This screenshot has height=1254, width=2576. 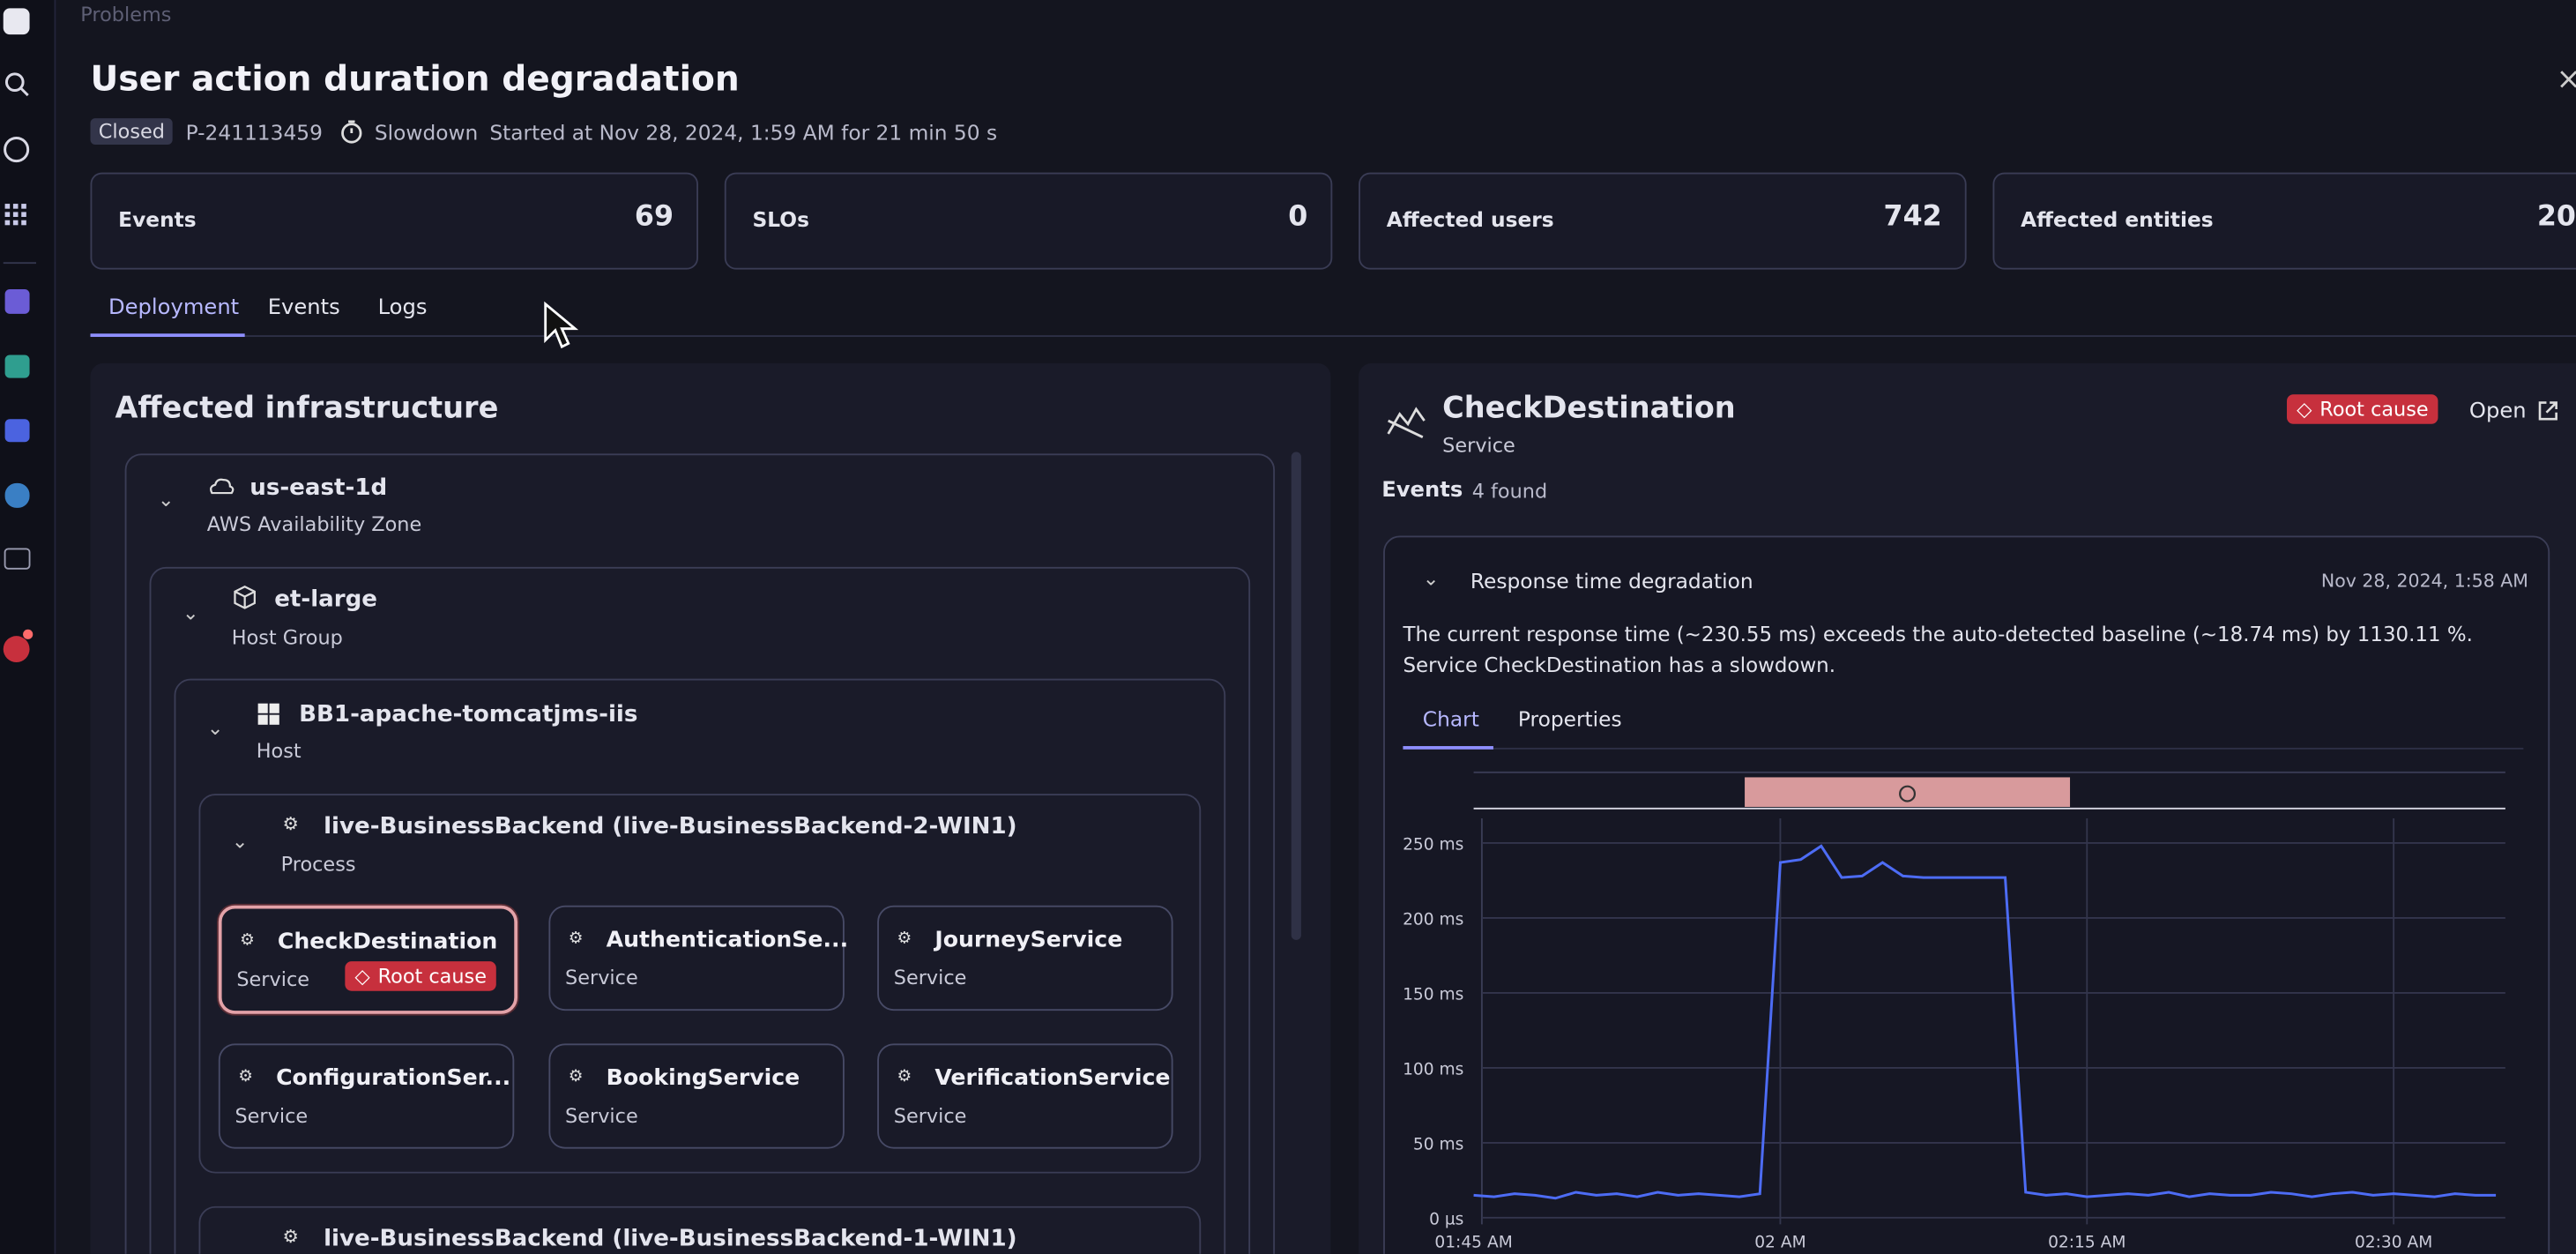 I want to click on y-tick-label: 100 ms, so click(x=1433, y=1069).